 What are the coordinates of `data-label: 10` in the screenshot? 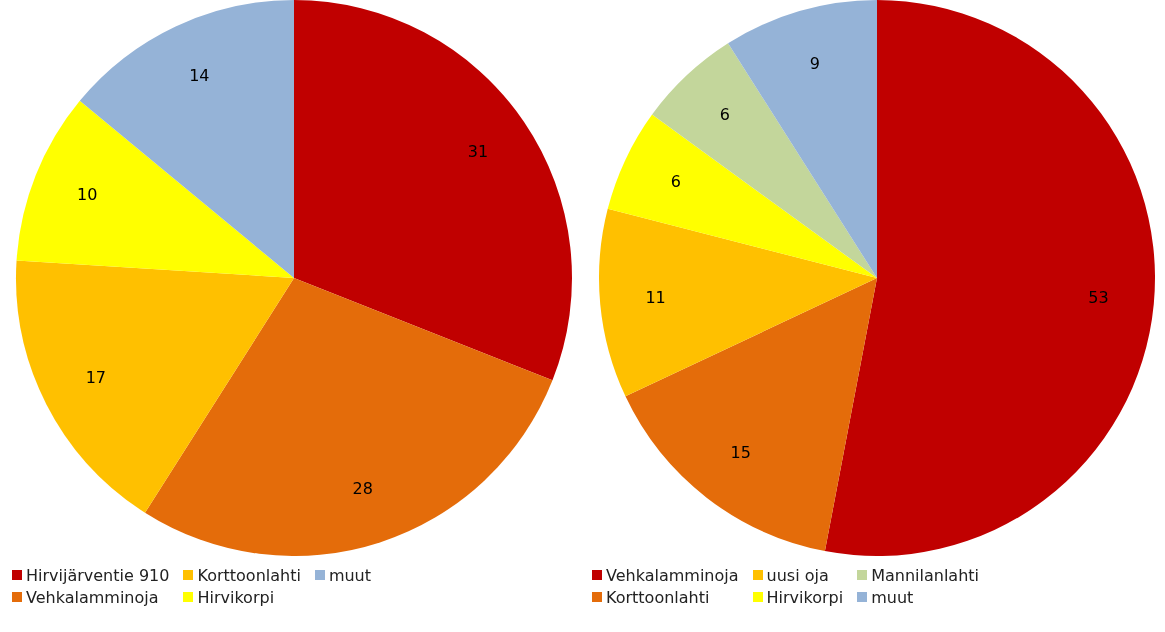 It's located at (87, 195).